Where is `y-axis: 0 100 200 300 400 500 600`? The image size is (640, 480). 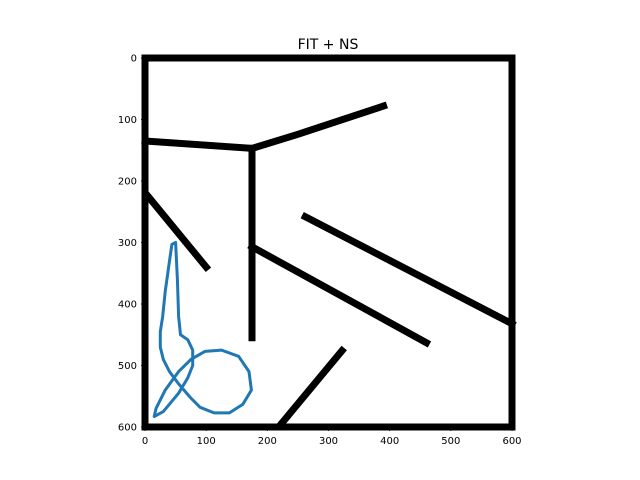
y-axis: 0 100 200 300 400 500 600 is located at coordinates (131, 244).